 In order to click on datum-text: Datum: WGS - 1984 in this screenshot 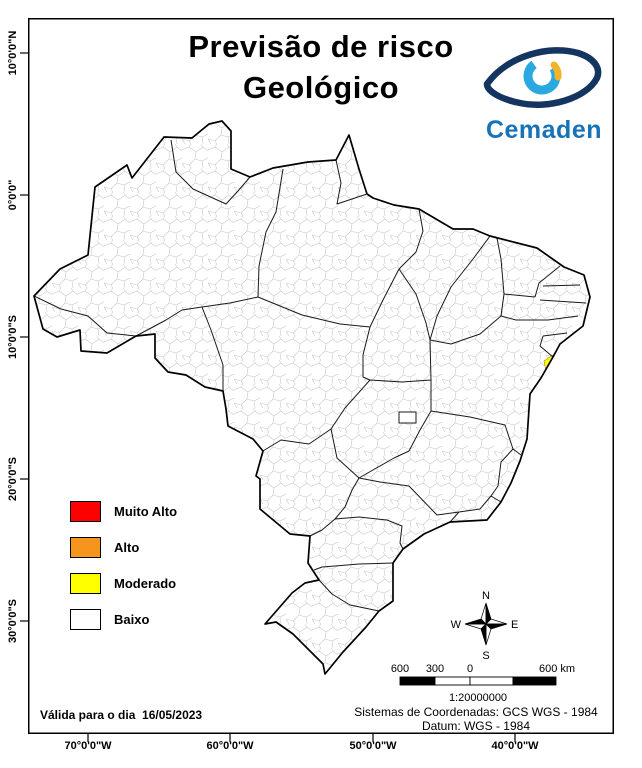, I will do `click(476, 726)`.